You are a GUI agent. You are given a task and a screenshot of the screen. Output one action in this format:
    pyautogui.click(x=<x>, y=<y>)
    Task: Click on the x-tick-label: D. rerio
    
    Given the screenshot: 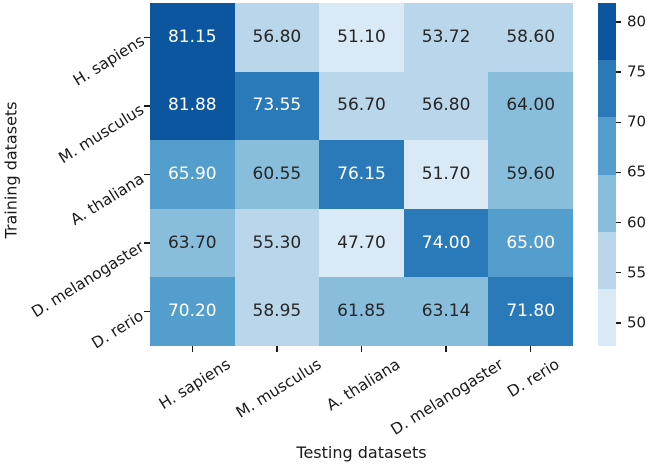 What is the action you would take?
    pyautogui.click(x=533, y=378)
    